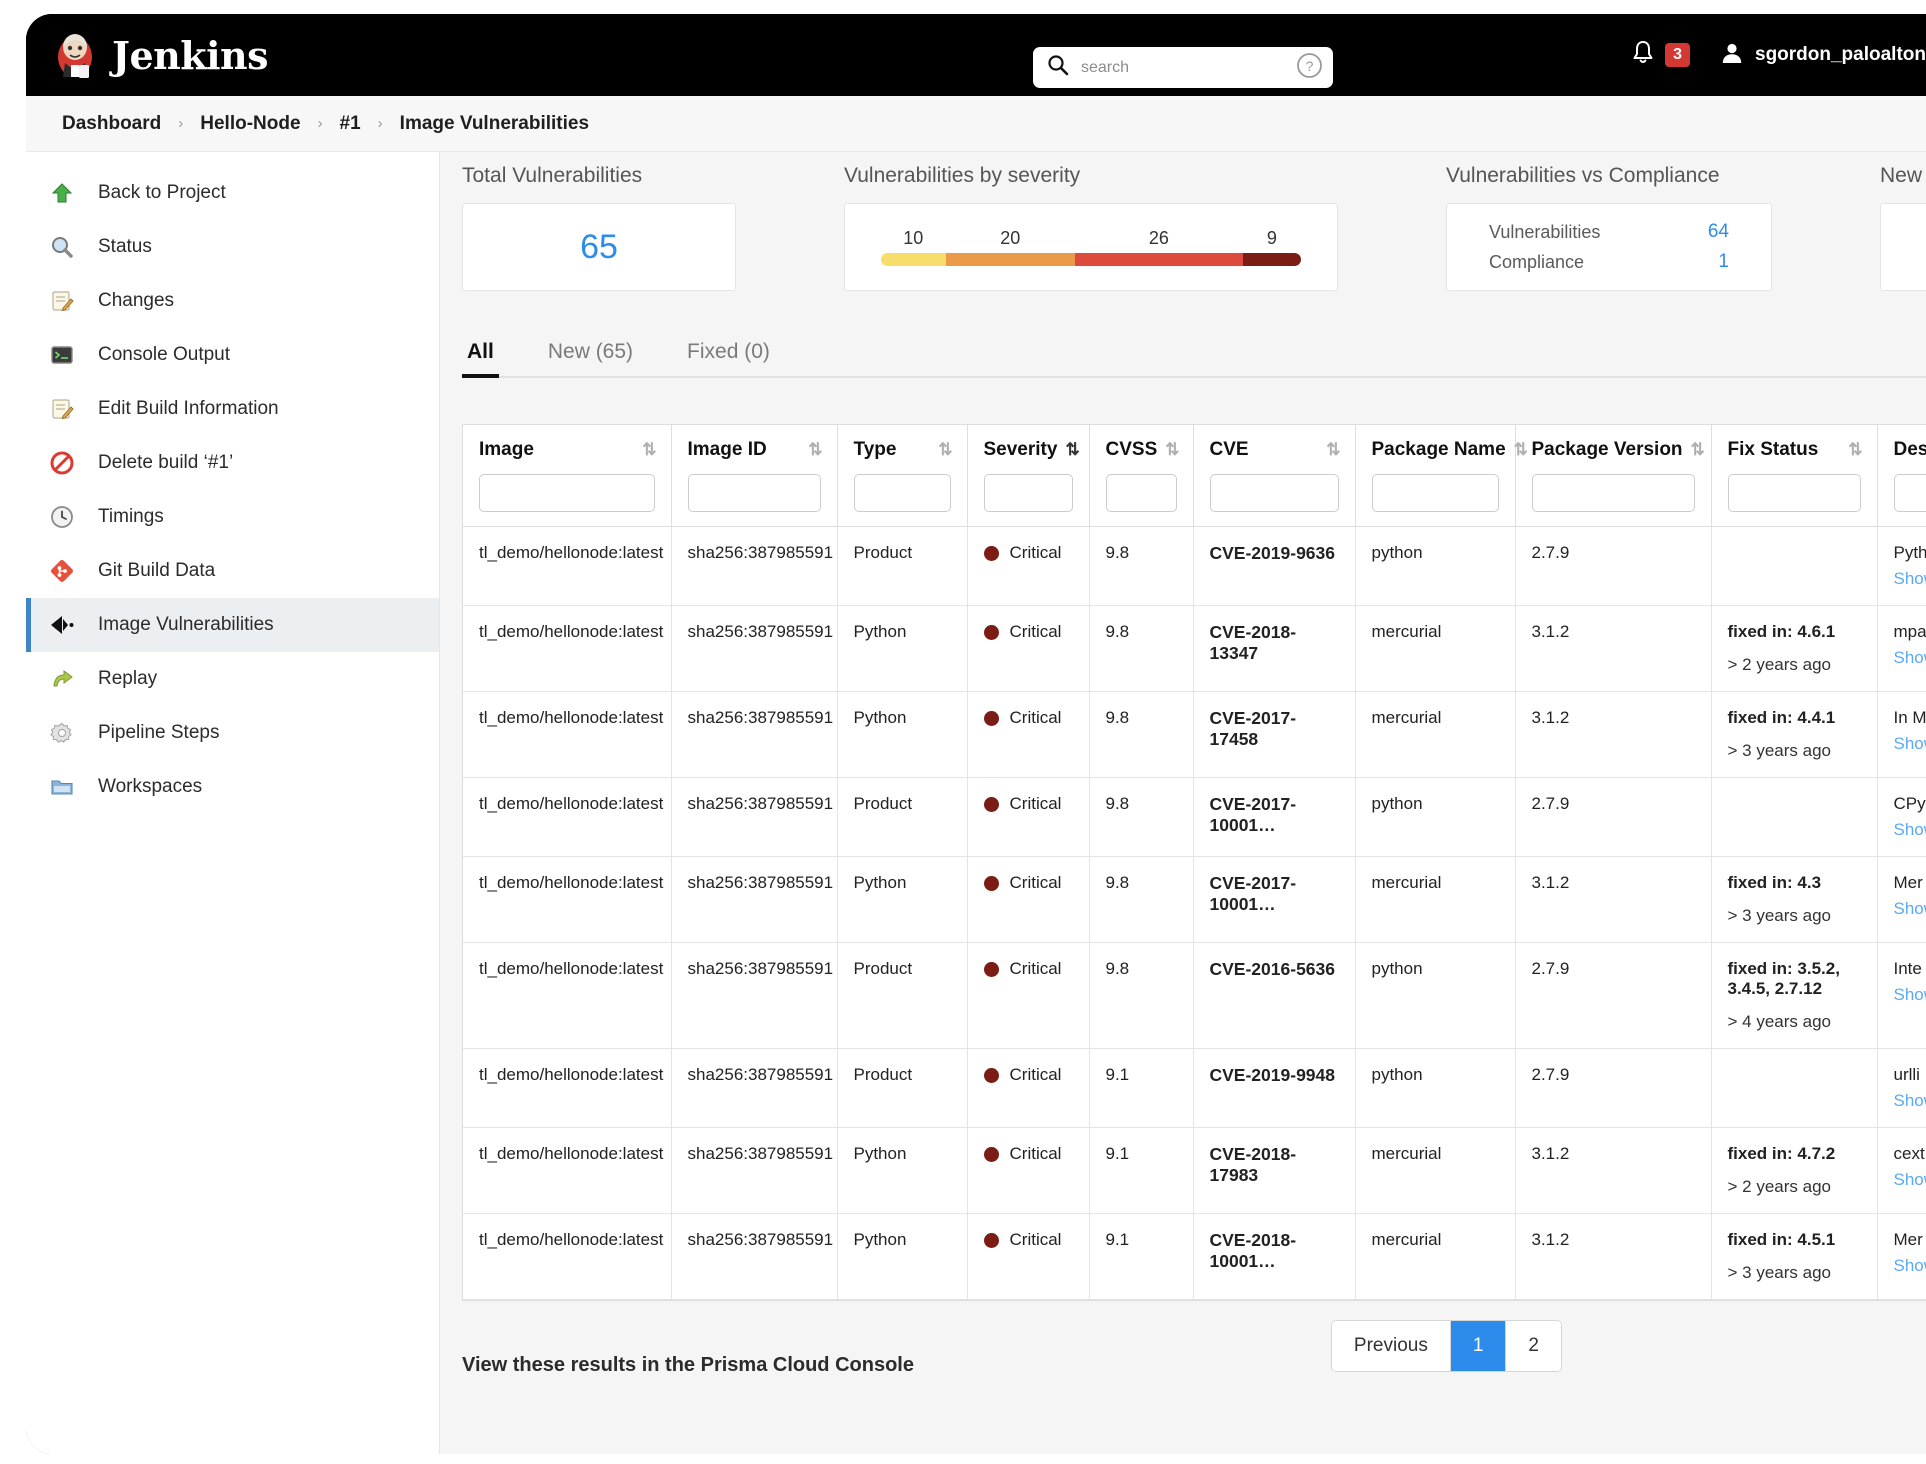 Image resolution: width=1926 pixels, height=1464 pixels. What do you see at coordinates (232, 679) in the screenshot?
I see `sidebar-item-replay: Replay` at bounding box center [232, 679].